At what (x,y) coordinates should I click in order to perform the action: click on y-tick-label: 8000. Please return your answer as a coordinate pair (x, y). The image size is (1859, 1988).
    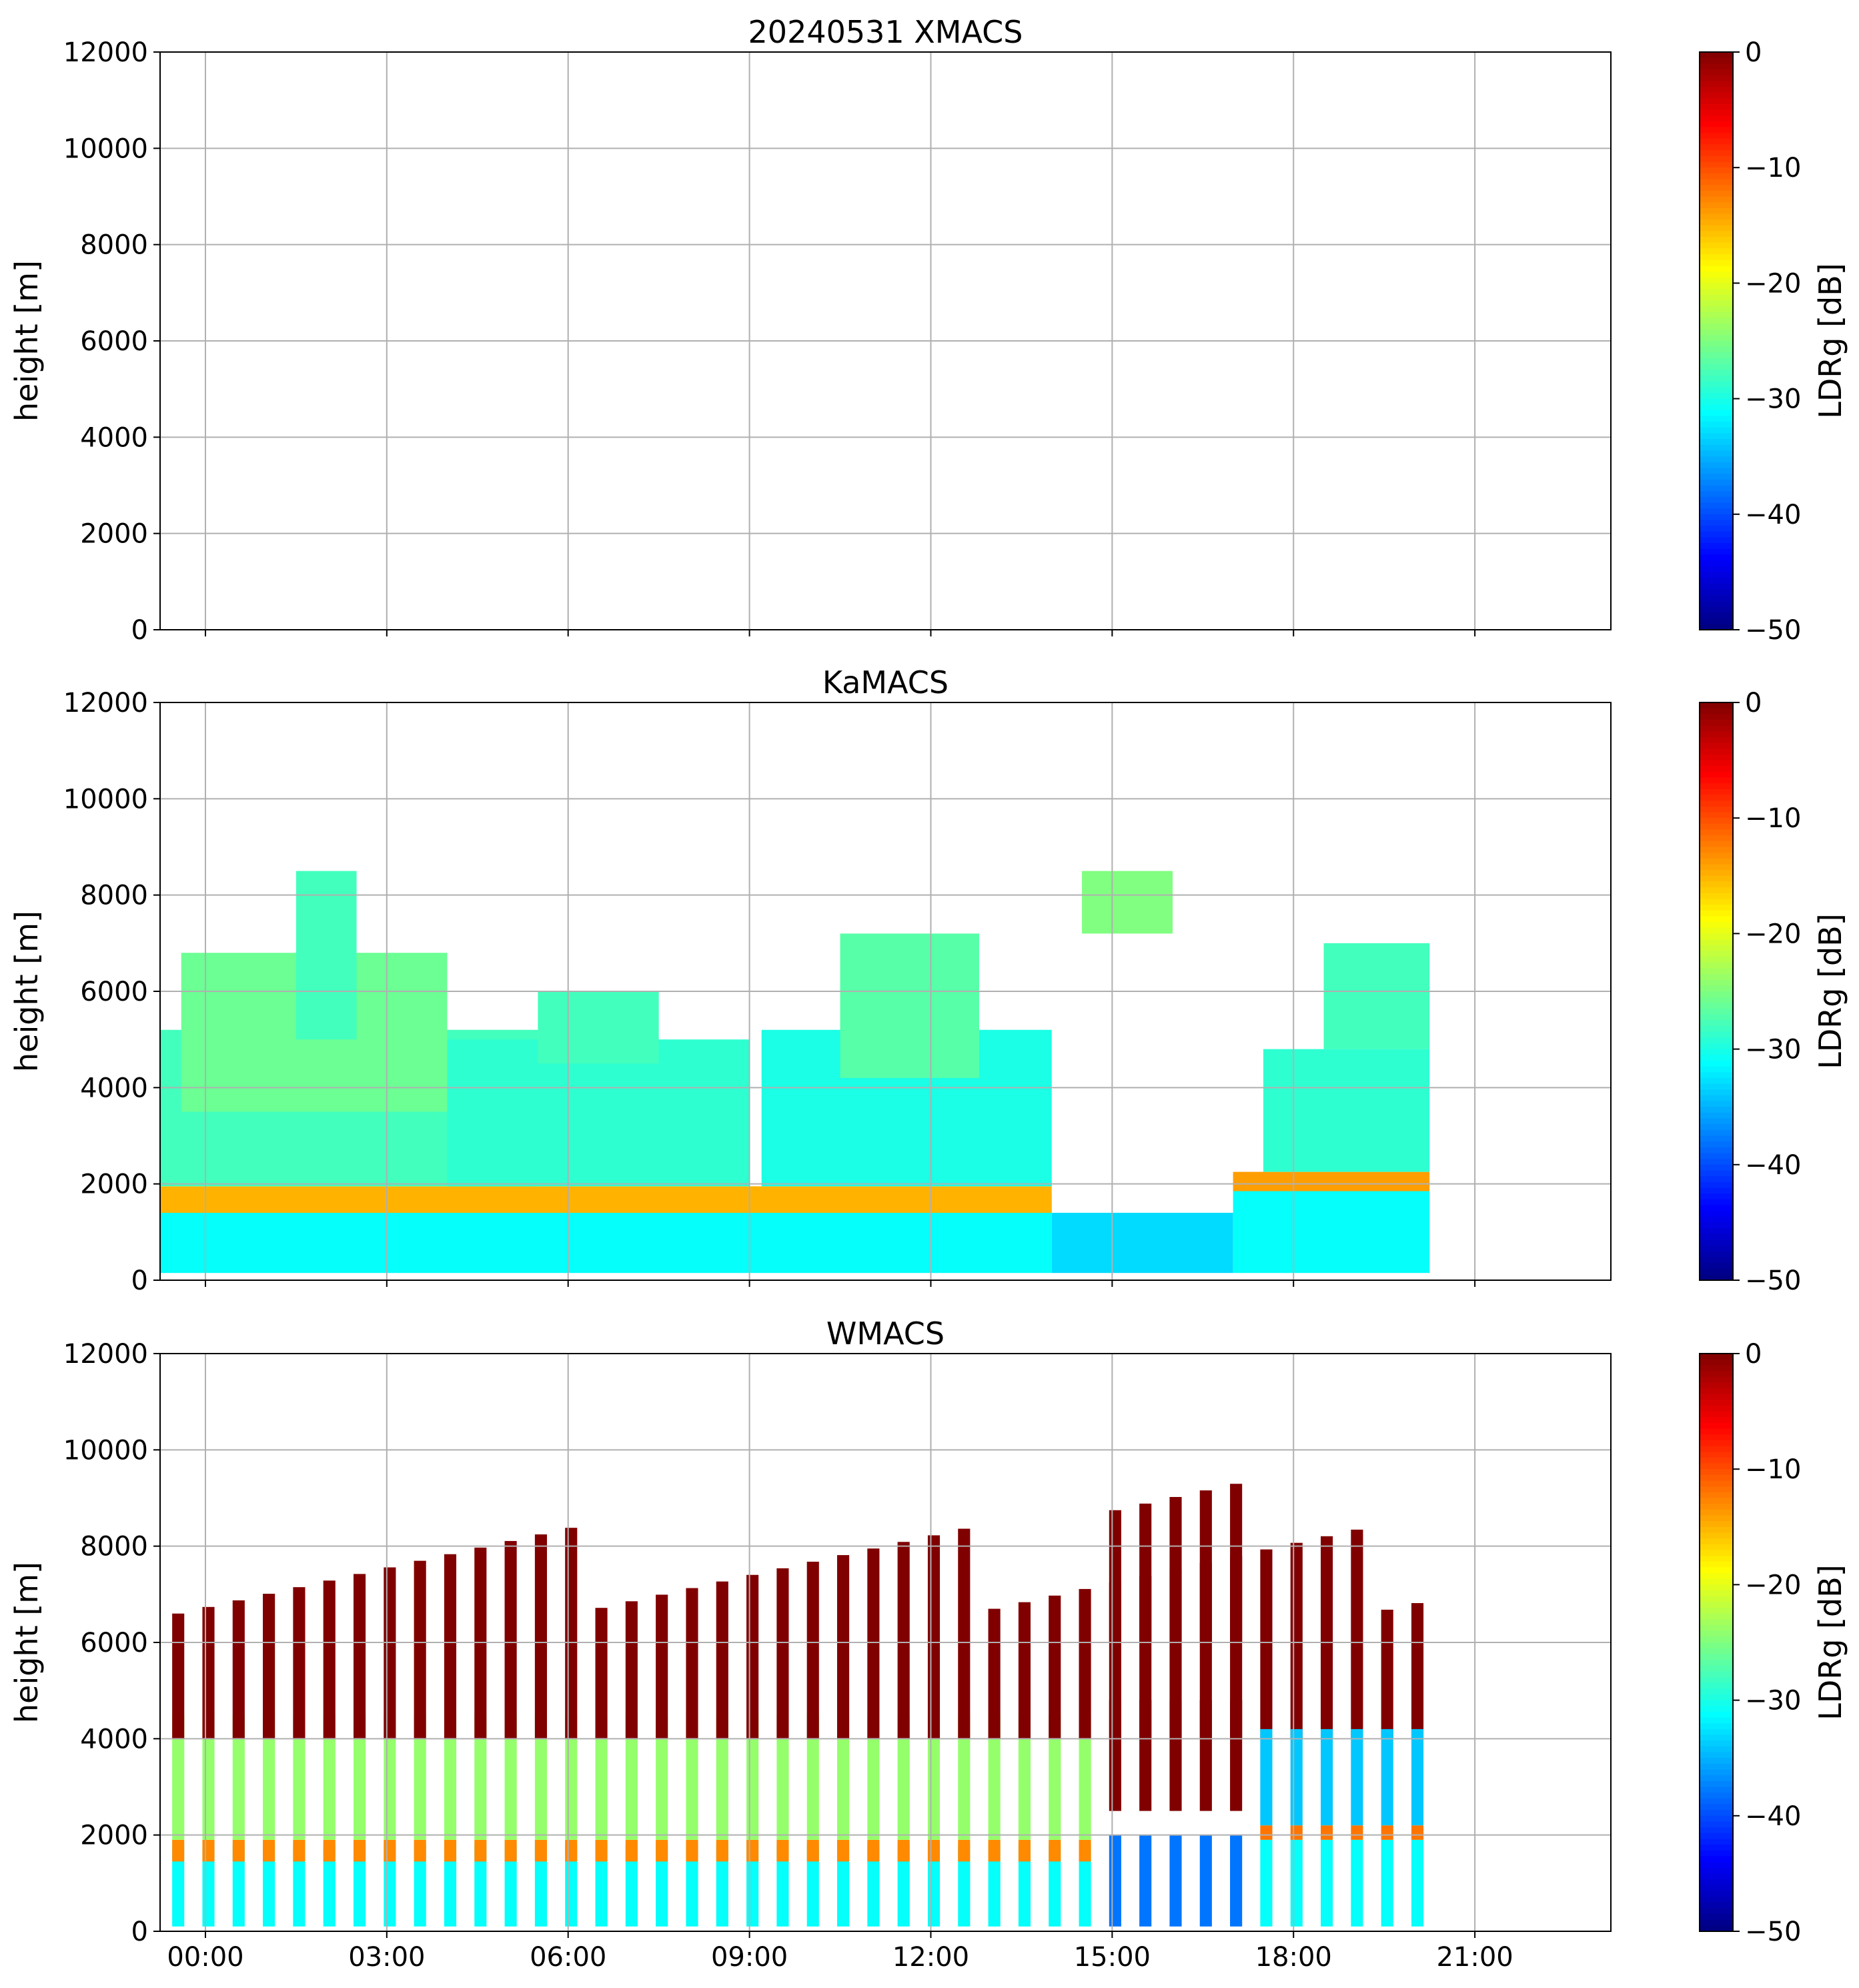
    Looking at the image, I should click on (114, 245).